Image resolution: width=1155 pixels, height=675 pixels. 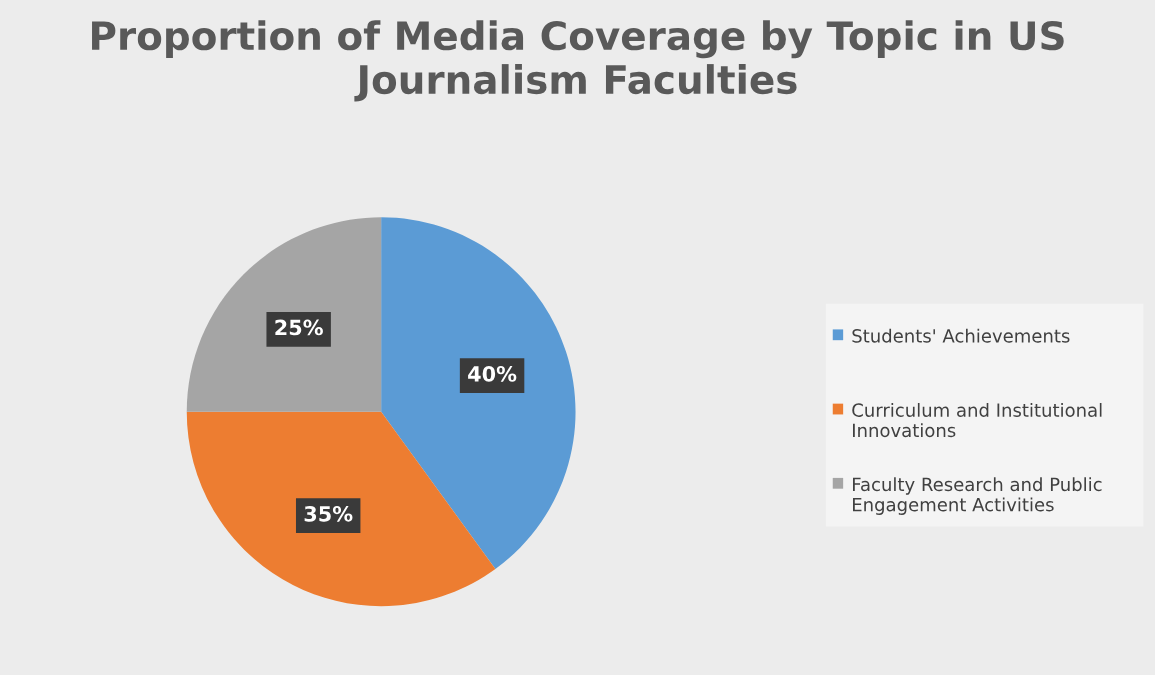 What do you see at coordinates (492, 373) in the screenshot?
I see `data-label: 40%` at bounding box center [492, 373].